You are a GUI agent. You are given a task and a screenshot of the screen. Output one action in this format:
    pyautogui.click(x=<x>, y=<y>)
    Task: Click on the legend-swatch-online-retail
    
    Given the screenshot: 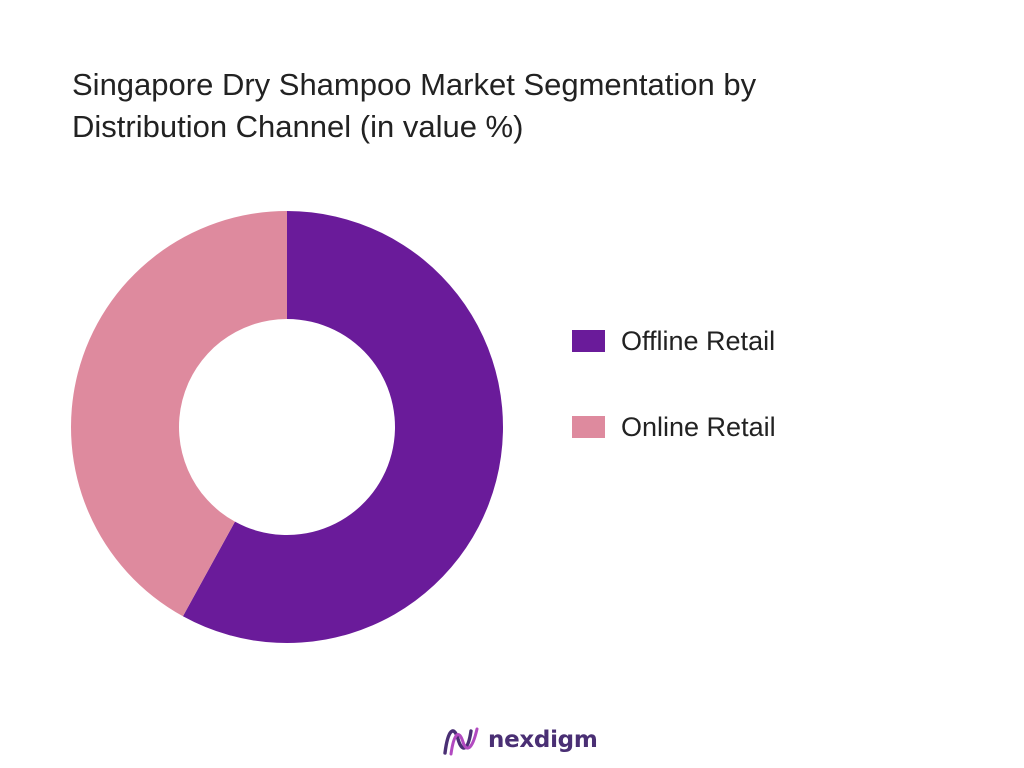 What is the action you would take?
    pyautogui.click(x=588, y=427)
    